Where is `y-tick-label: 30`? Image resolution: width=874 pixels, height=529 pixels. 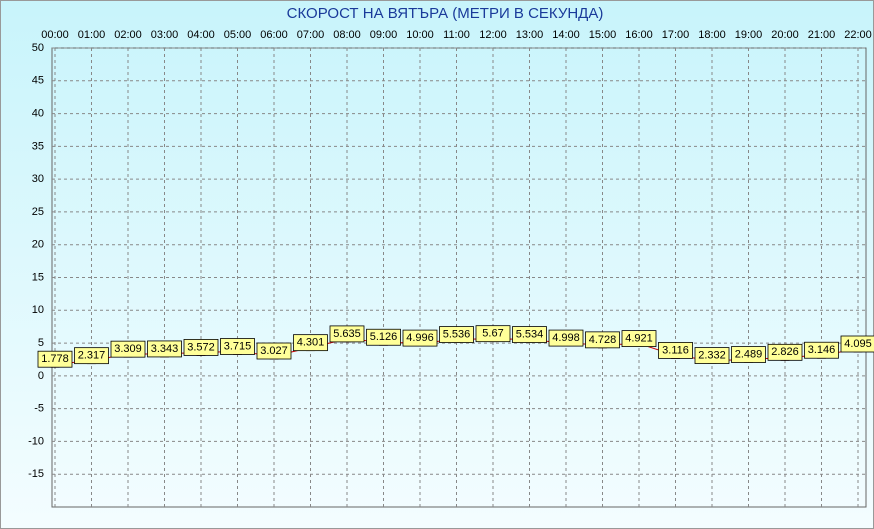 y-tick-label: 30 is located at coordinates (38, 179).